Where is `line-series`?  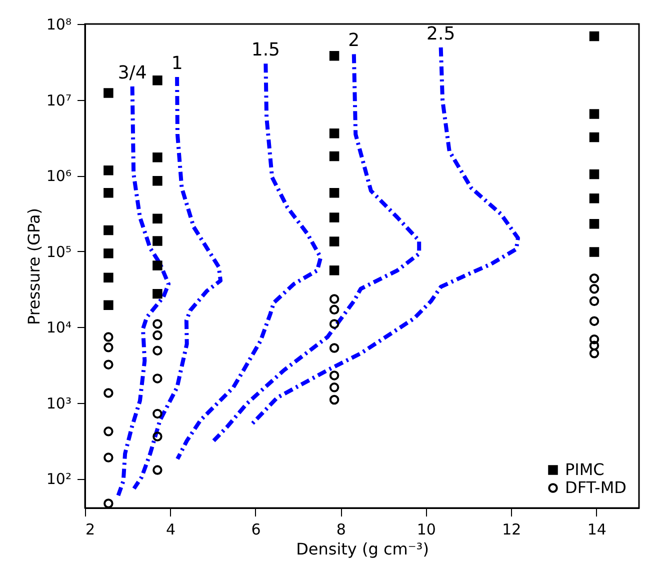 line-series is located at coordinates (143, 291).